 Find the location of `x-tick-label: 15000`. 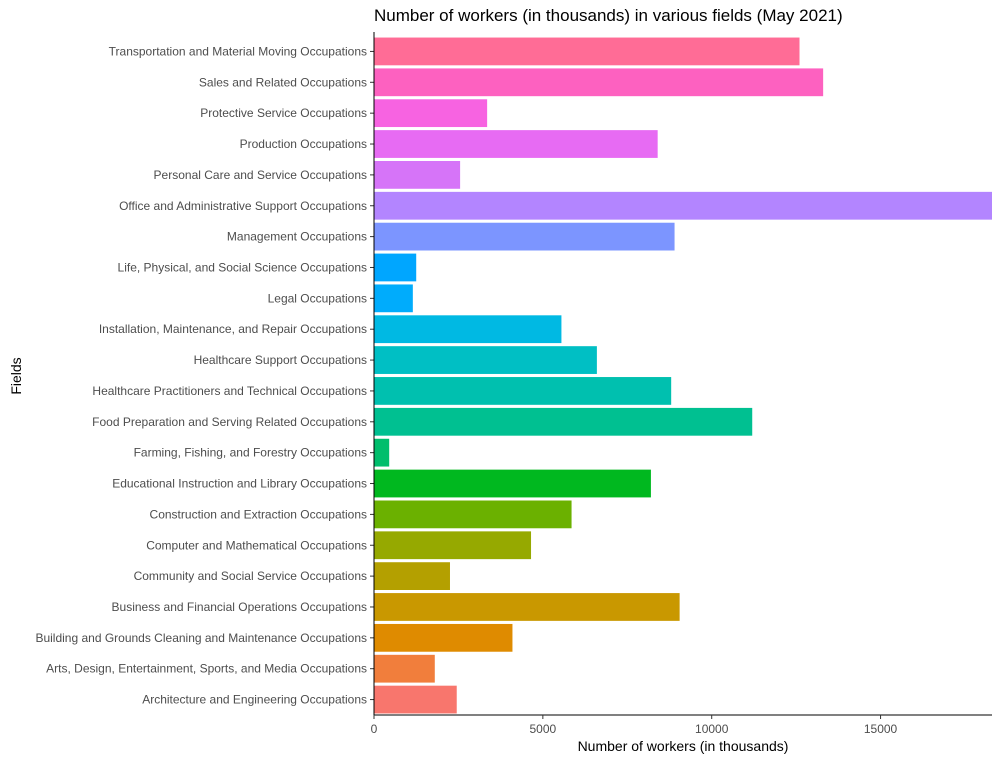

x-tick-label: 15000 is located at coordinates (881, 729).